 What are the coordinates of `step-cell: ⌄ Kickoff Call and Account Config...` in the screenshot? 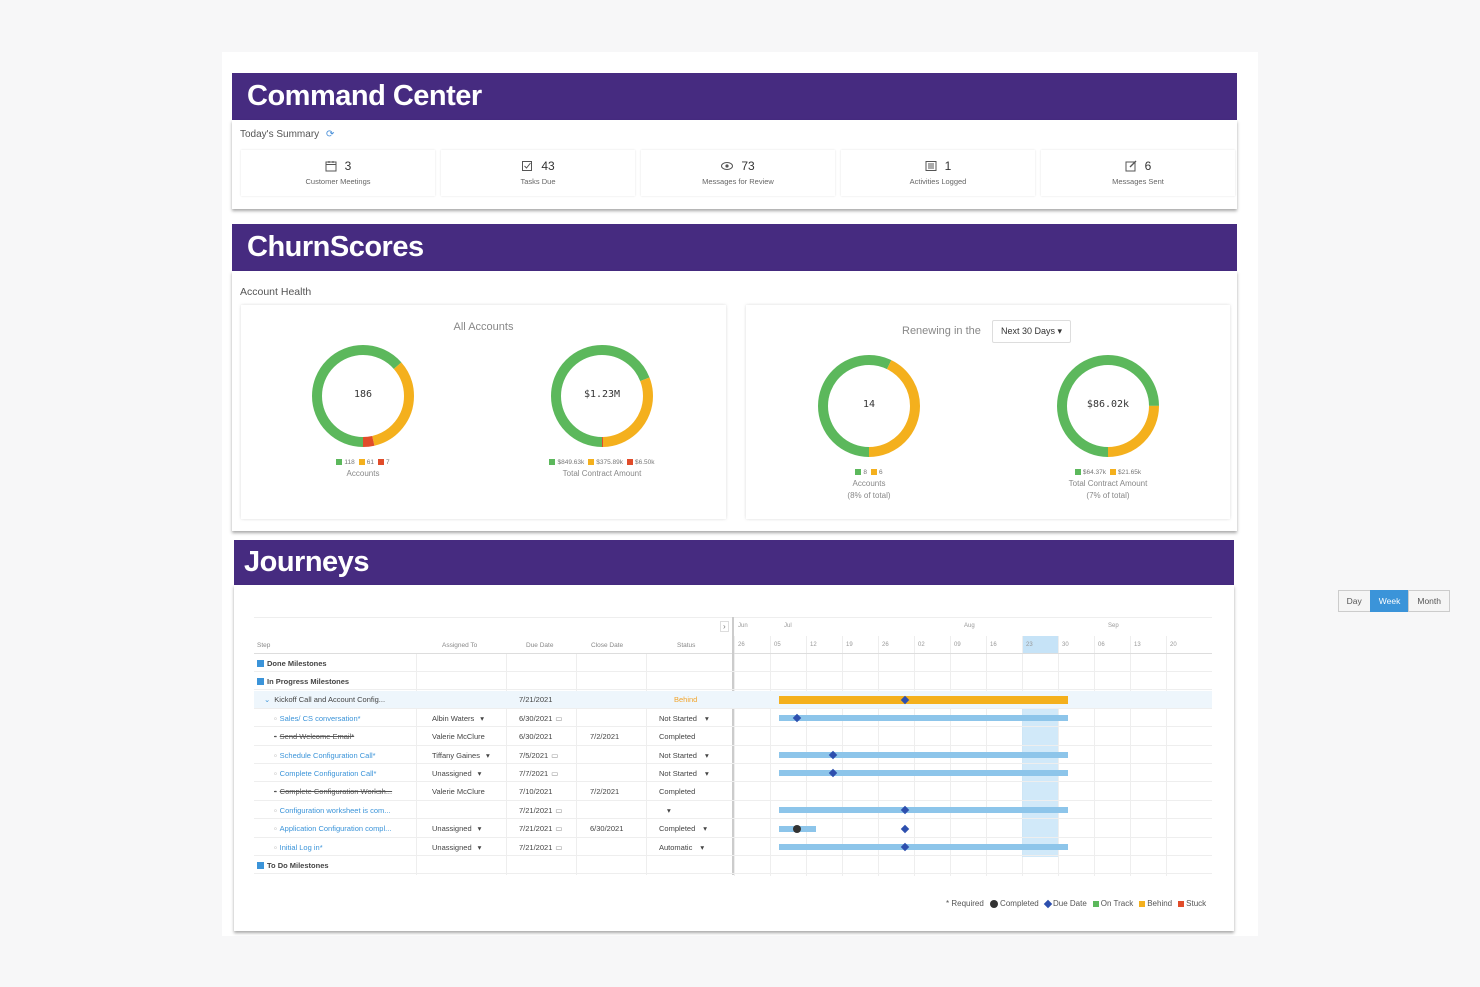 It's located at (324, 700).